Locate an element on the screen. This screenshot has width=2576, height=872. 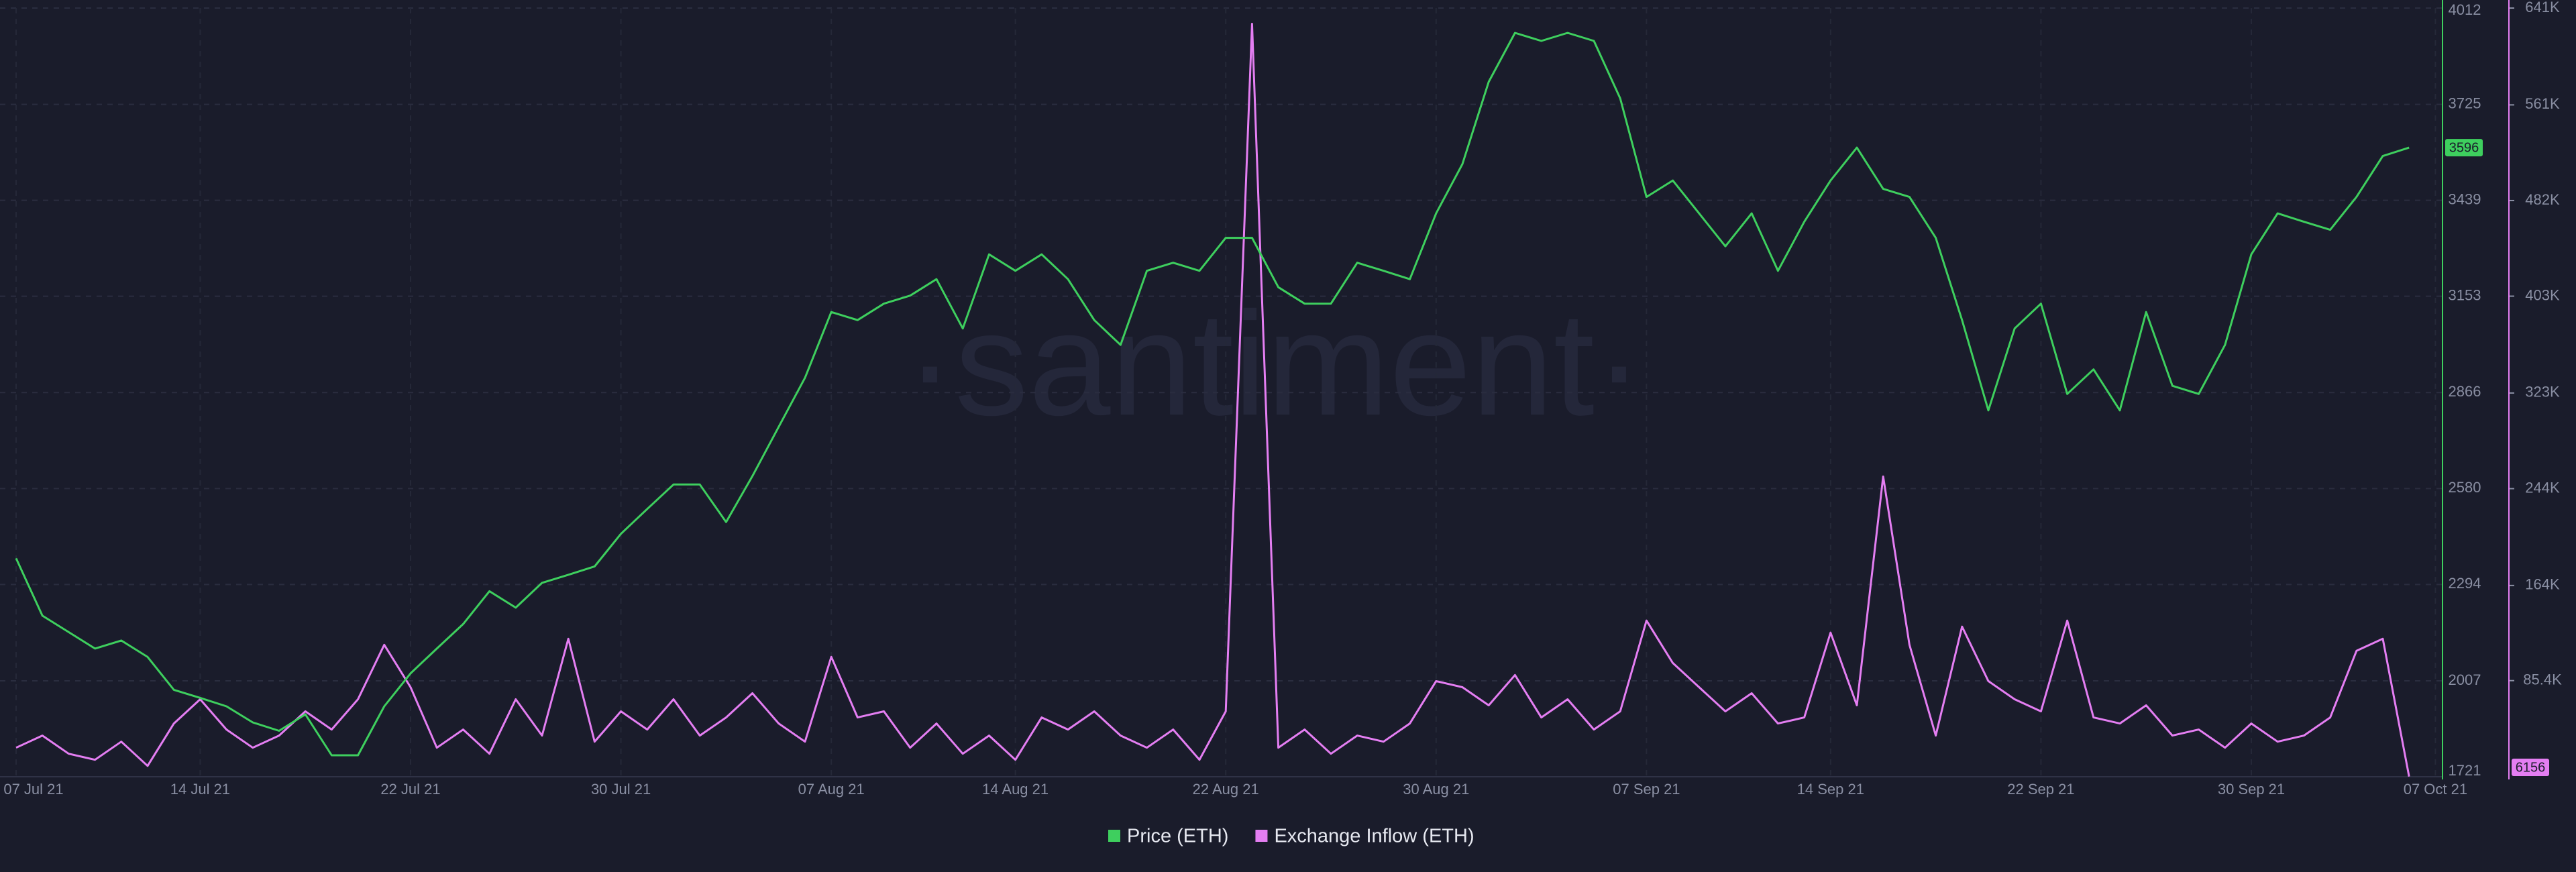
x-tick-label: 07 Jul 21 is located at coordinates (33, 790).